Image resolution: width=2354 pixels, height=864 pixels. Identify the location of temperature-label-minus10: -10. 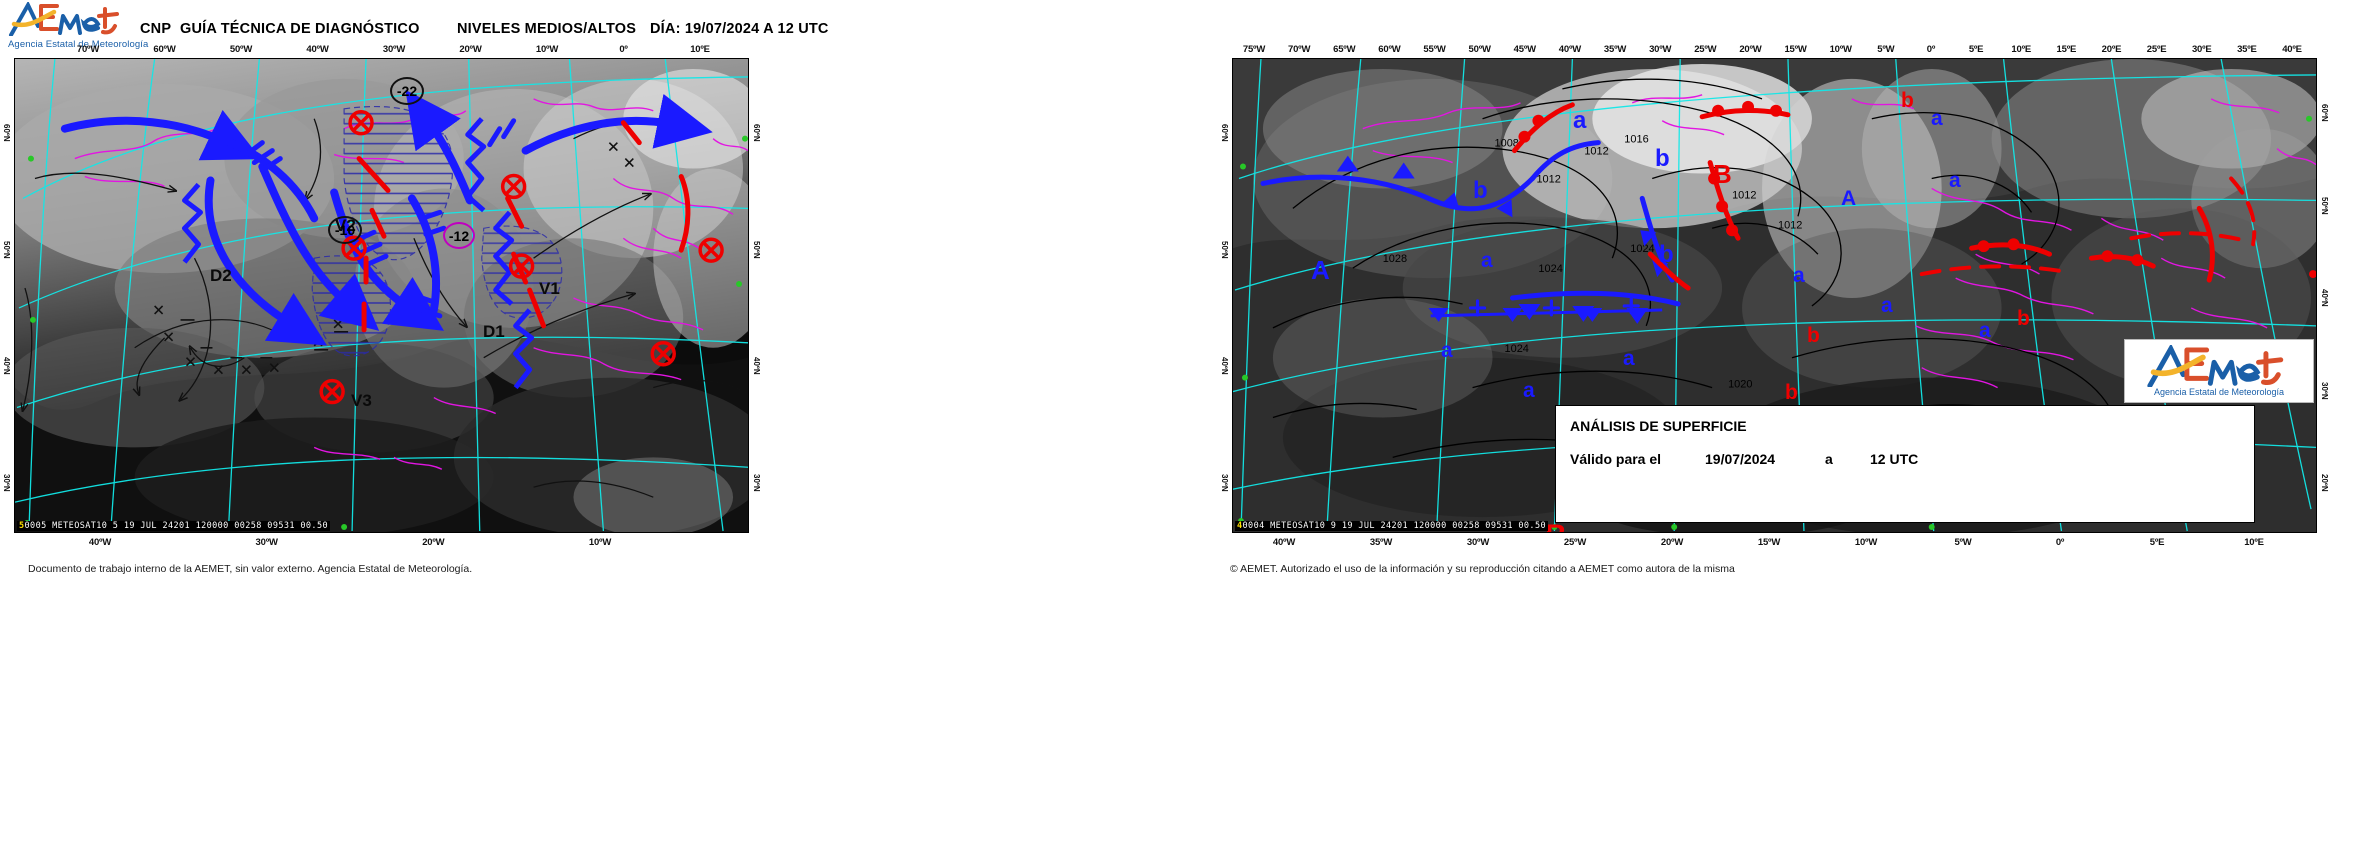
(345, 230).